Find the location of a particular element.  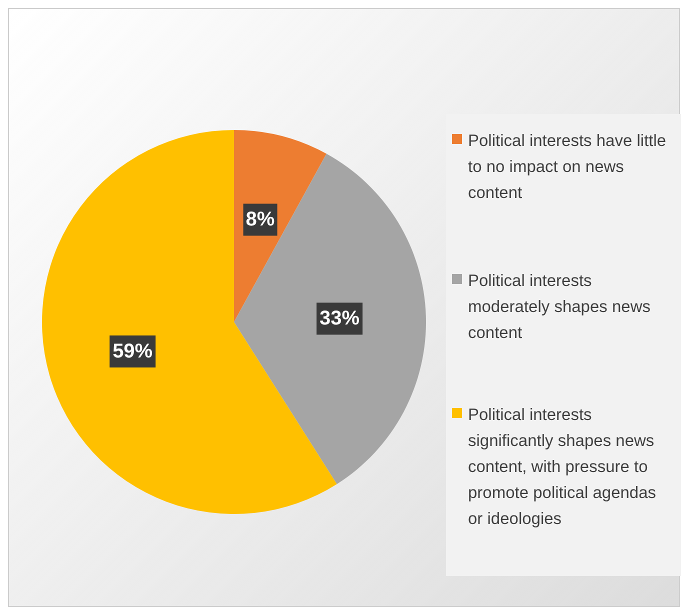

data-label: 8% is located at coordinates (260, 219).